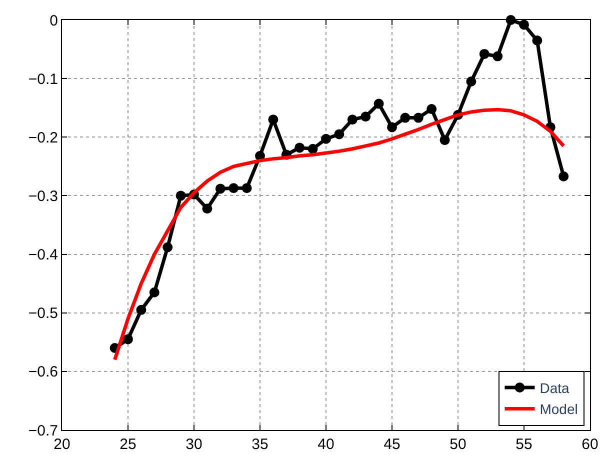  What do you see at coordinates (43, 255) in the screenshot?
I see `y-tick-label: −0.4` at bounding box center [43, 255].